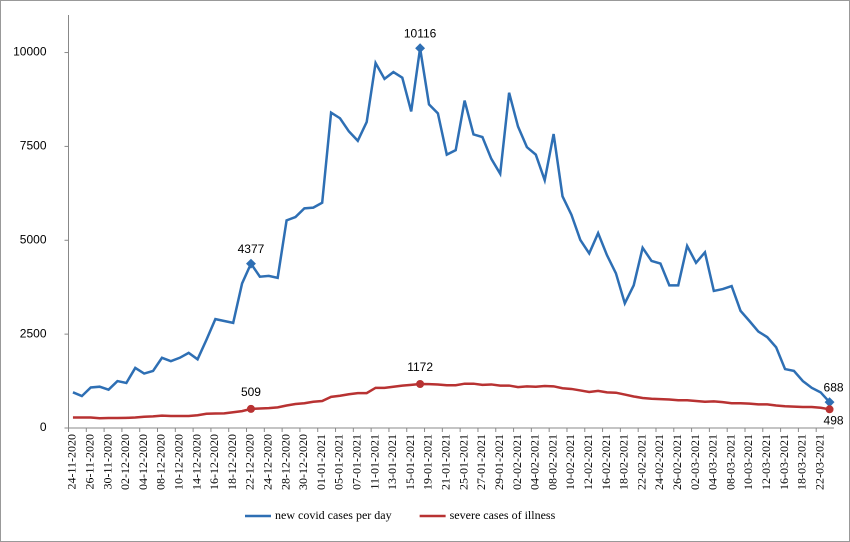 This screenshot has height=542, width=850. What do you see at coordinates (357, 462) in the screenshot?
I see `x-tick-label: 07-01-2021` at bounding box center [357, 462].